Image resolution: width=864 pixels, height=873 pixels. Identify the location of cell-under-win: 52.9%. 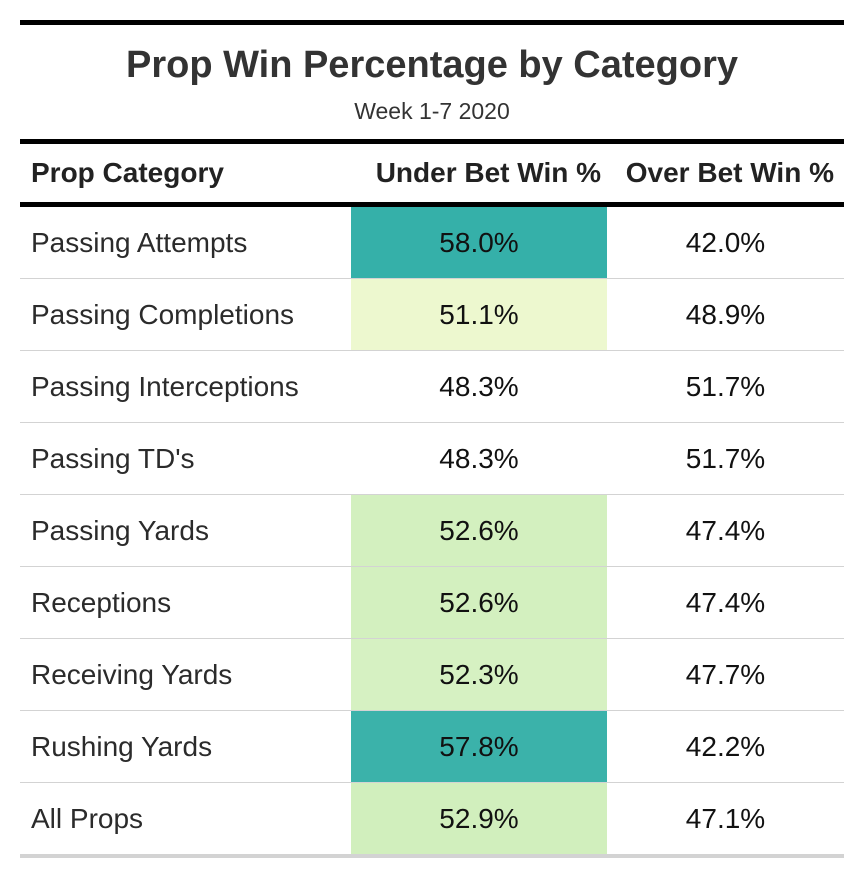
(479, 818).